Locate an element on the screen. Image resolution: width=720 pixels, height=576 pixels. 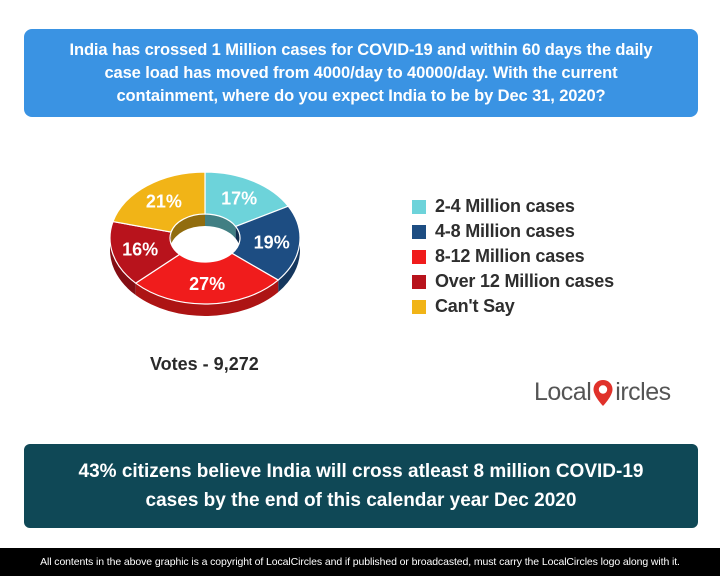
data-label-2: 27% is located at coordinates (207, 284).